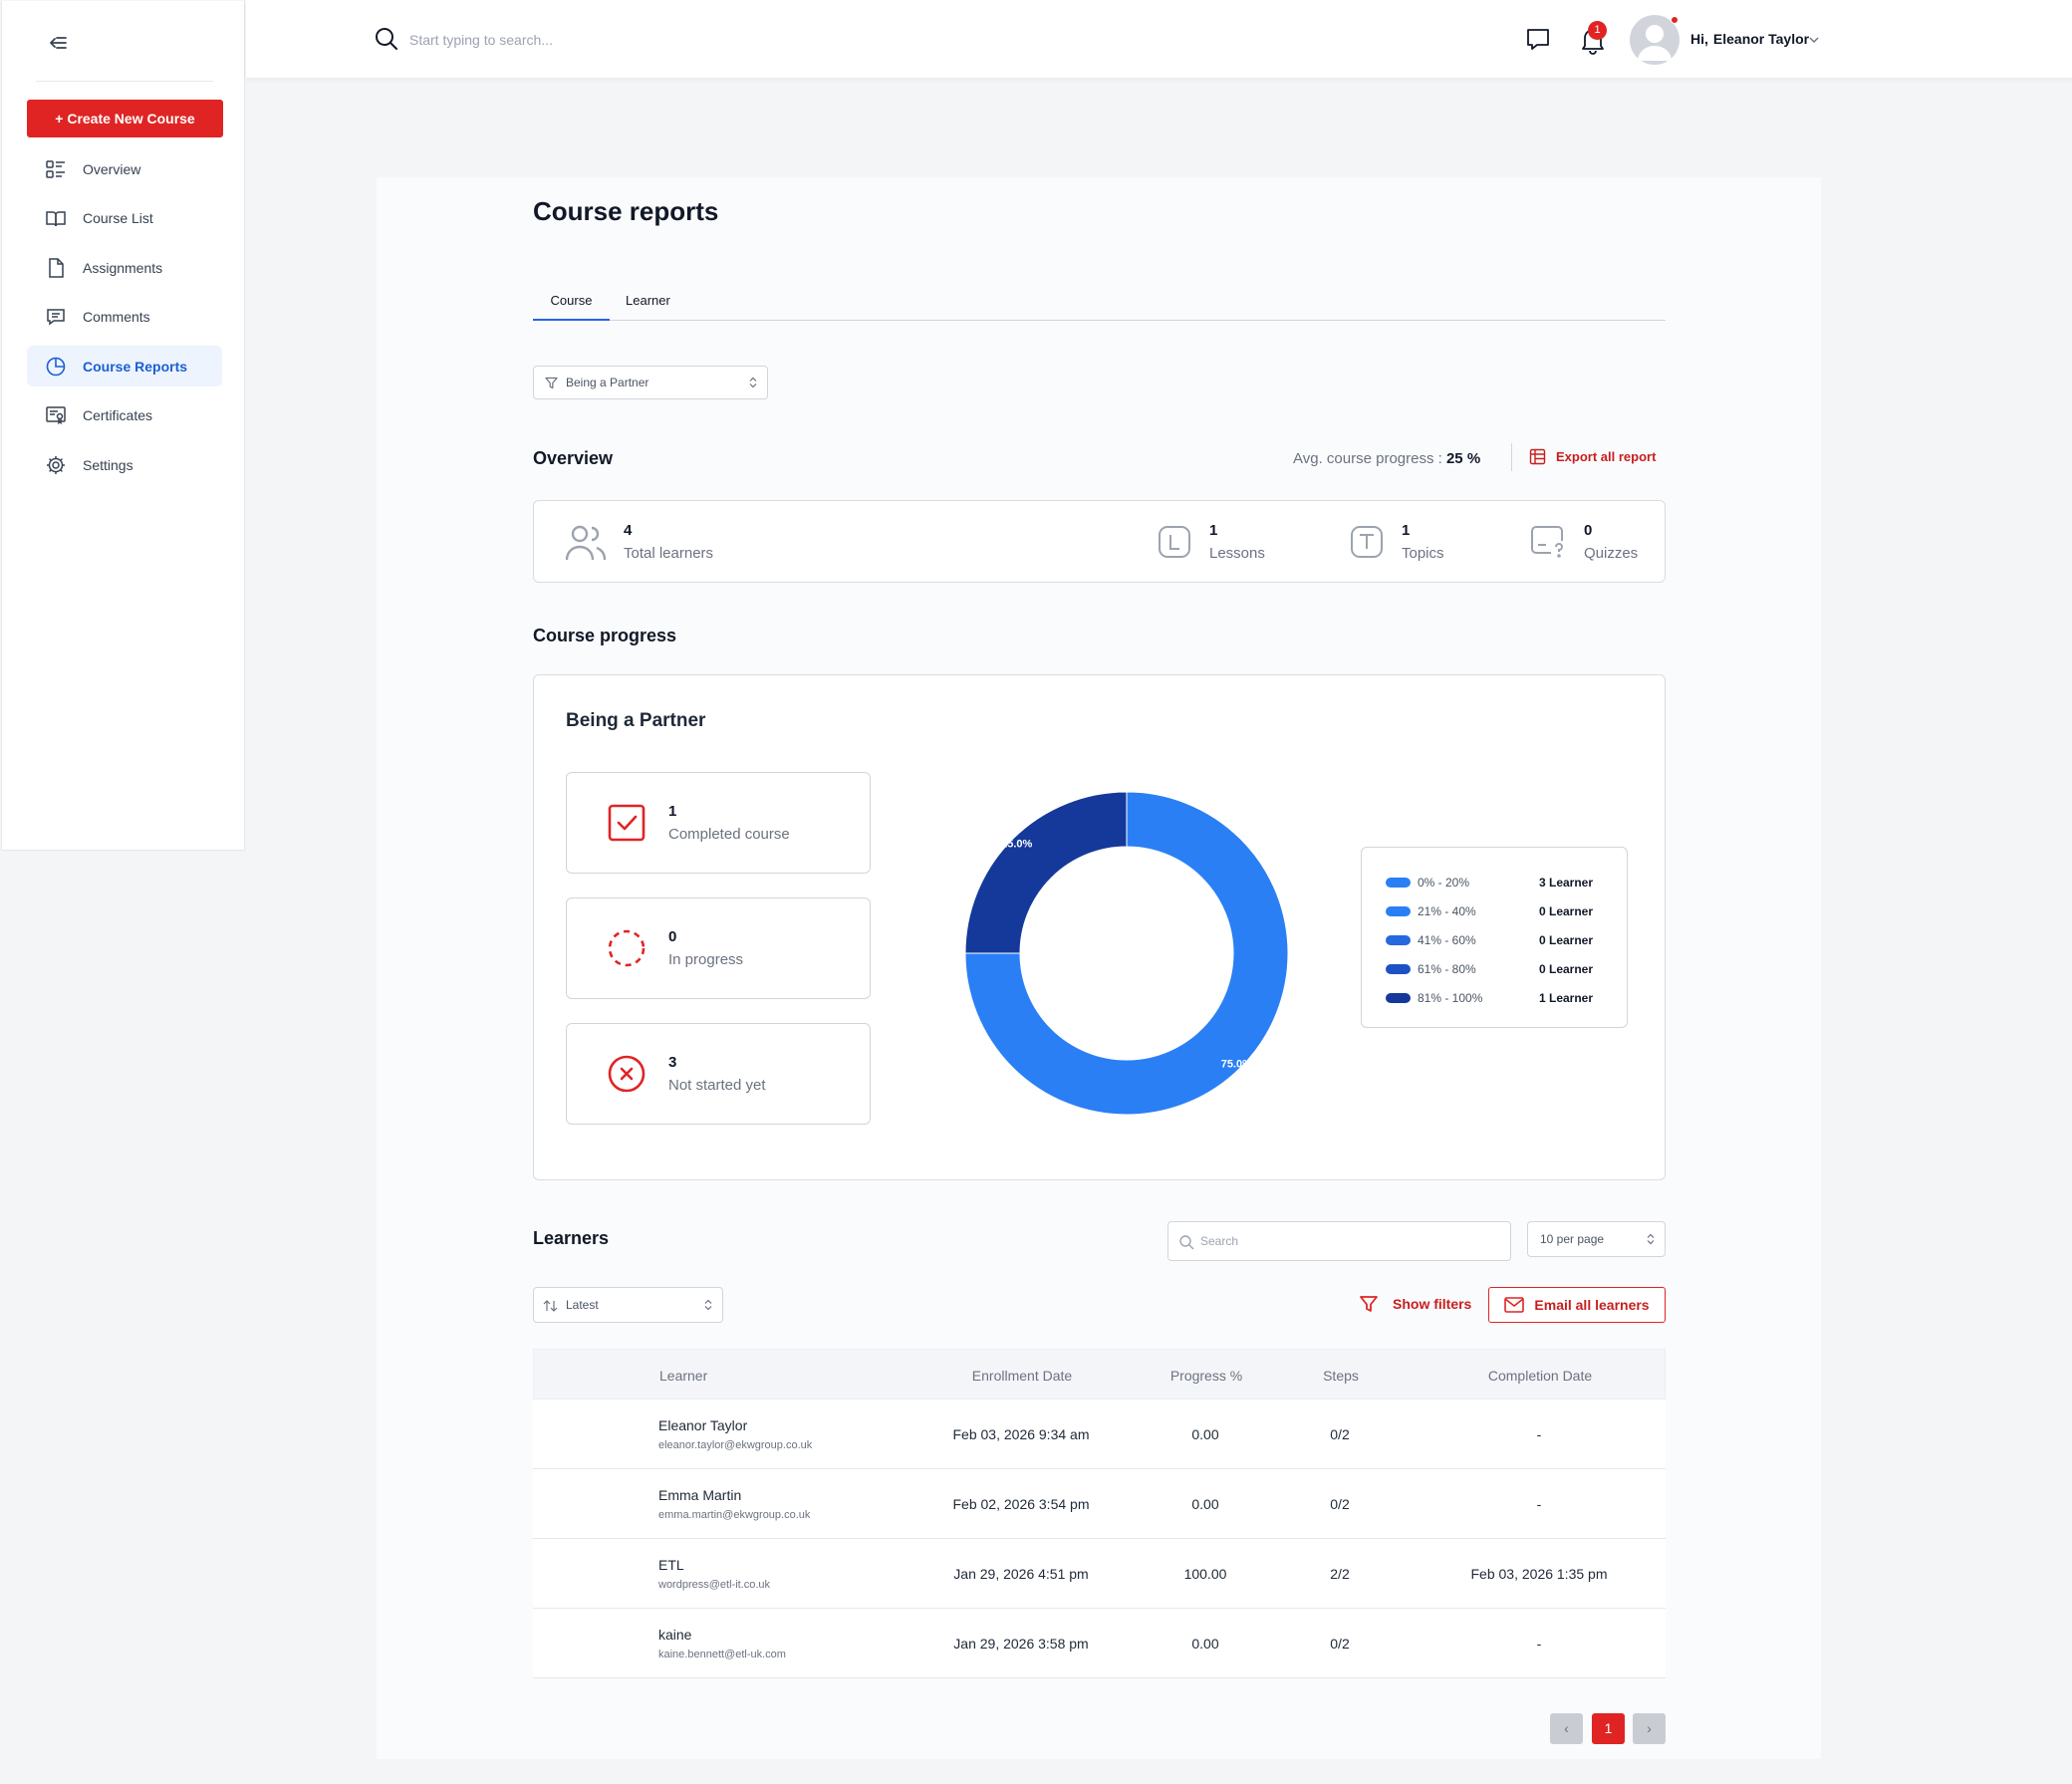 The height and width of the screenshot is (1784, 2072). I want to click on sidebar-item-comments: Comments, so click(124, 318).